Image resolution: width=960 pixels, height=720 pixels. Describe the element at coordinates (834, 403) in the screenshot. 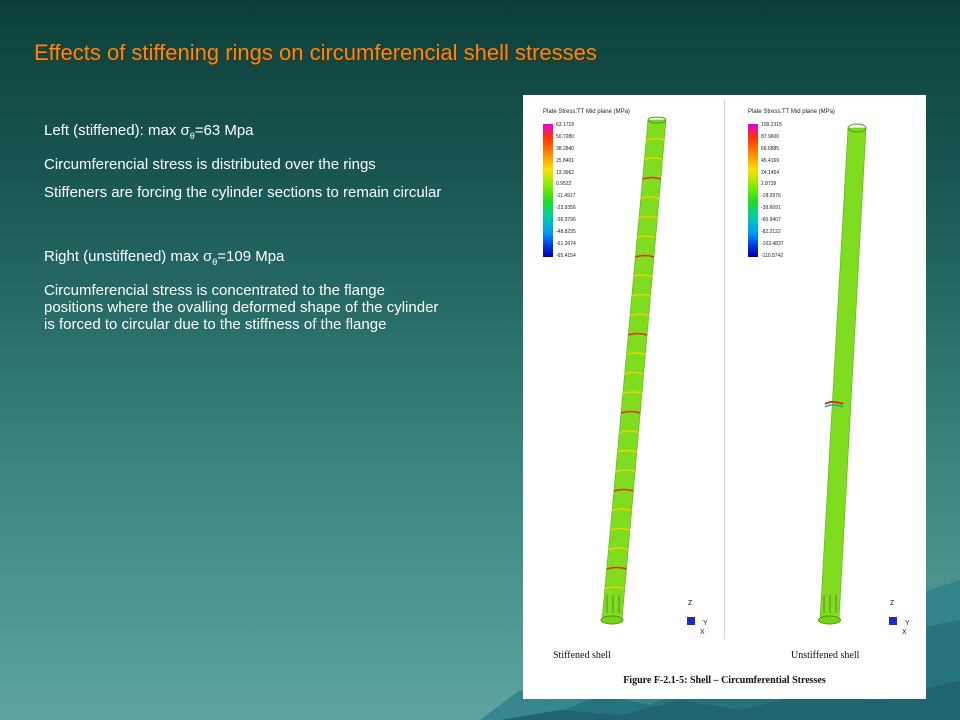

I see `flange-hotspot` at that location.